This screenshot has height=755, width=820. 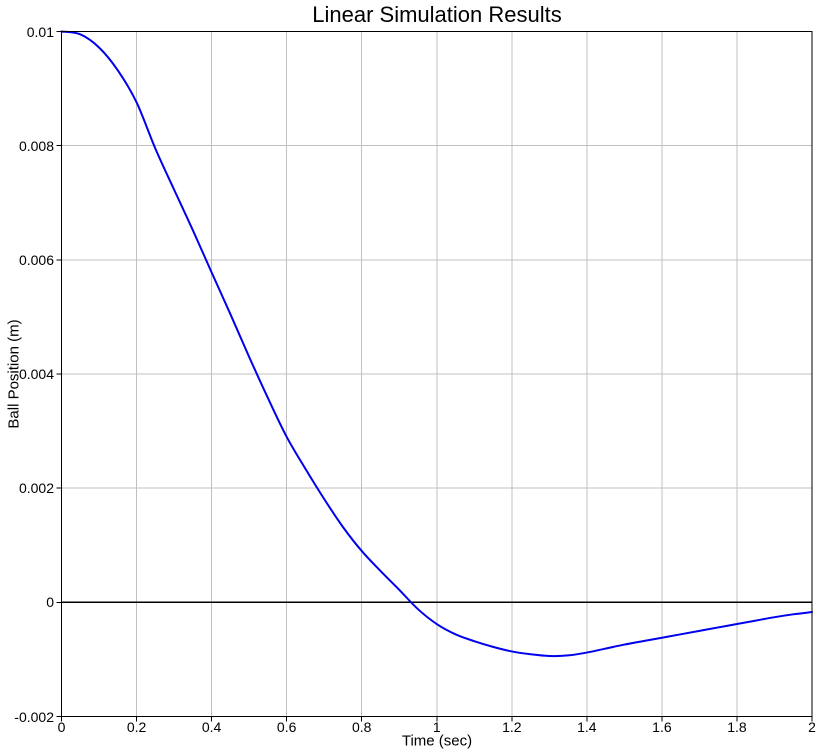 I want to click on x-tick-label: 1.4, so click(x=587, y=727).